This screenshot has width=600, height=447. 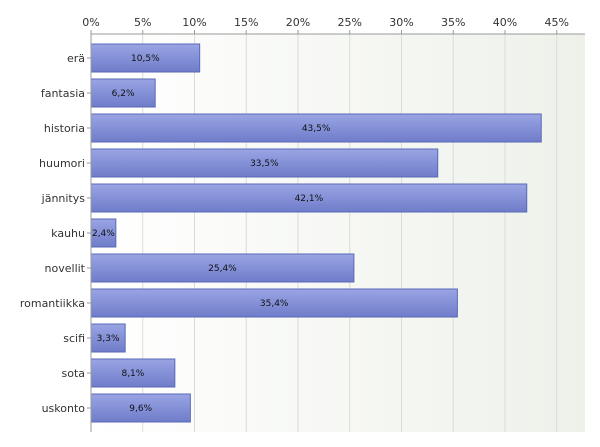 I want to click on x-tick-label: 0%, so click(x=90, y=22).